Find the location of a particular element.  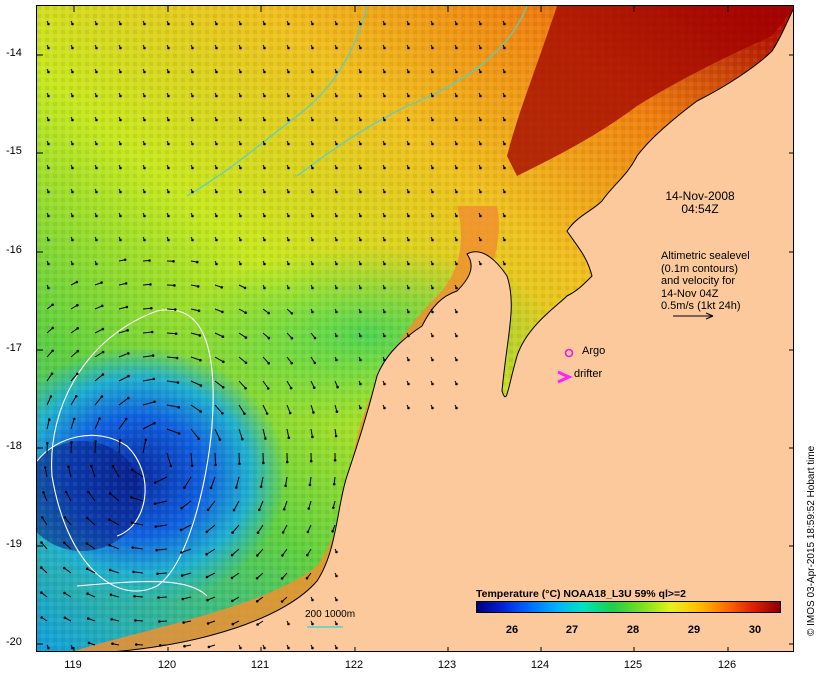

drifter-legend-label: drifter is located at coordinates (588, 374).